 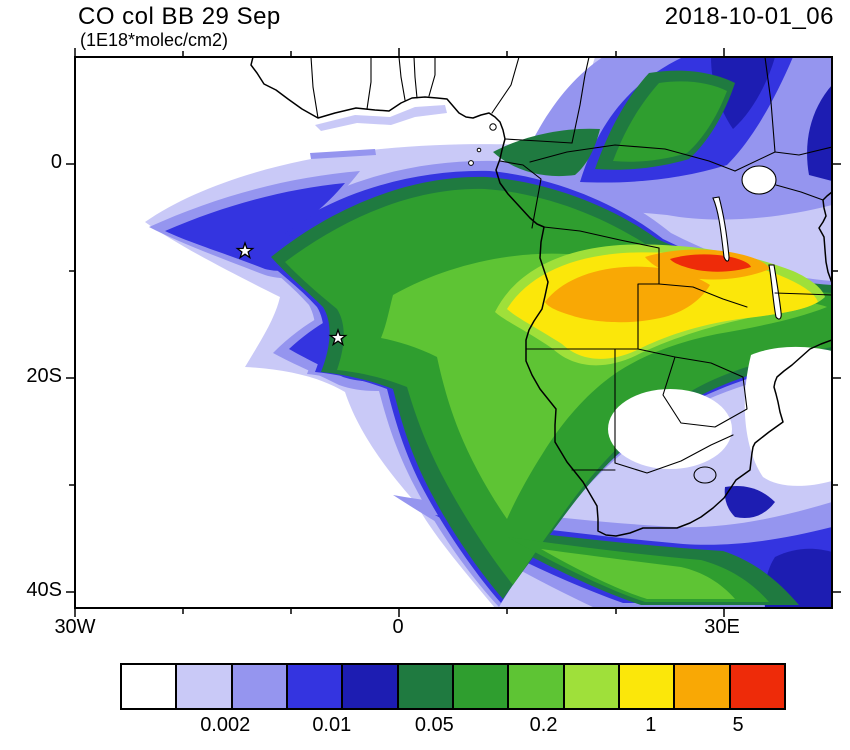 I want to click on principe-island, so click(x=479, y=150).